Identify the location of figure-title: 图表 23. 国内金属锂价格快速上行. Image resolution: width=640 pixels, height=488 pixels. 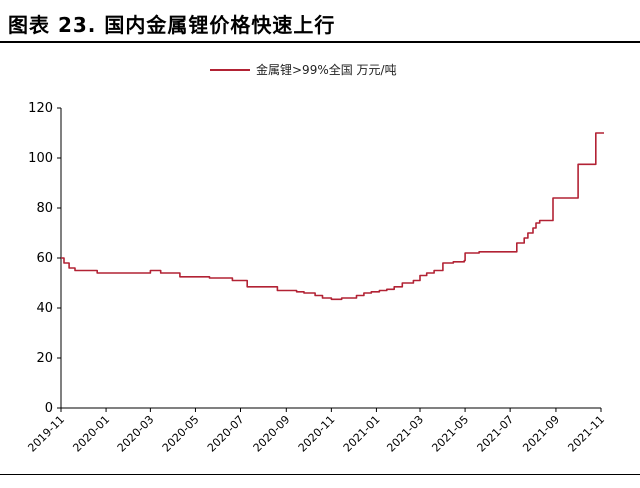
(172, 25).